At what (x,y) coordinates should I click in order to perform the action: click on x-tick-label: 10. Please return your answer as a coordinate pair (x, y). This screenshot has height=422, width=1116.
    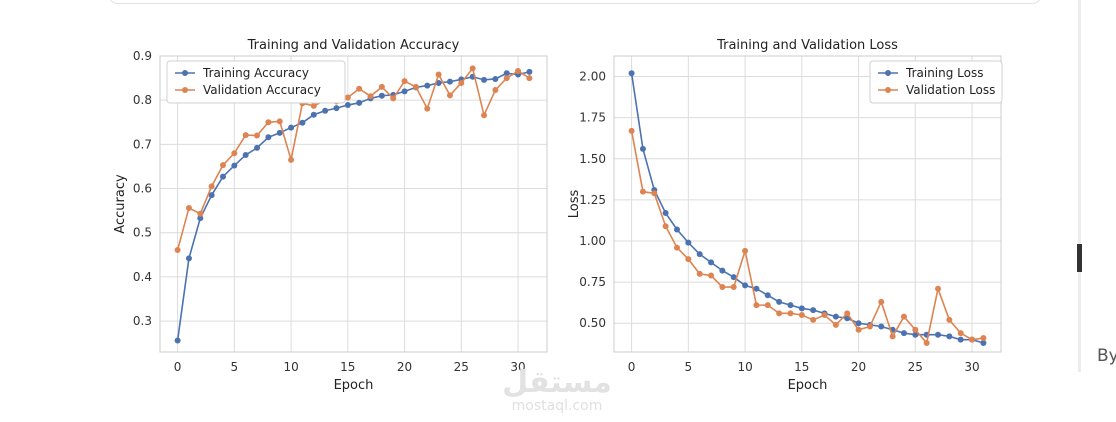
    Looking at the image, I should click on (290, 367).